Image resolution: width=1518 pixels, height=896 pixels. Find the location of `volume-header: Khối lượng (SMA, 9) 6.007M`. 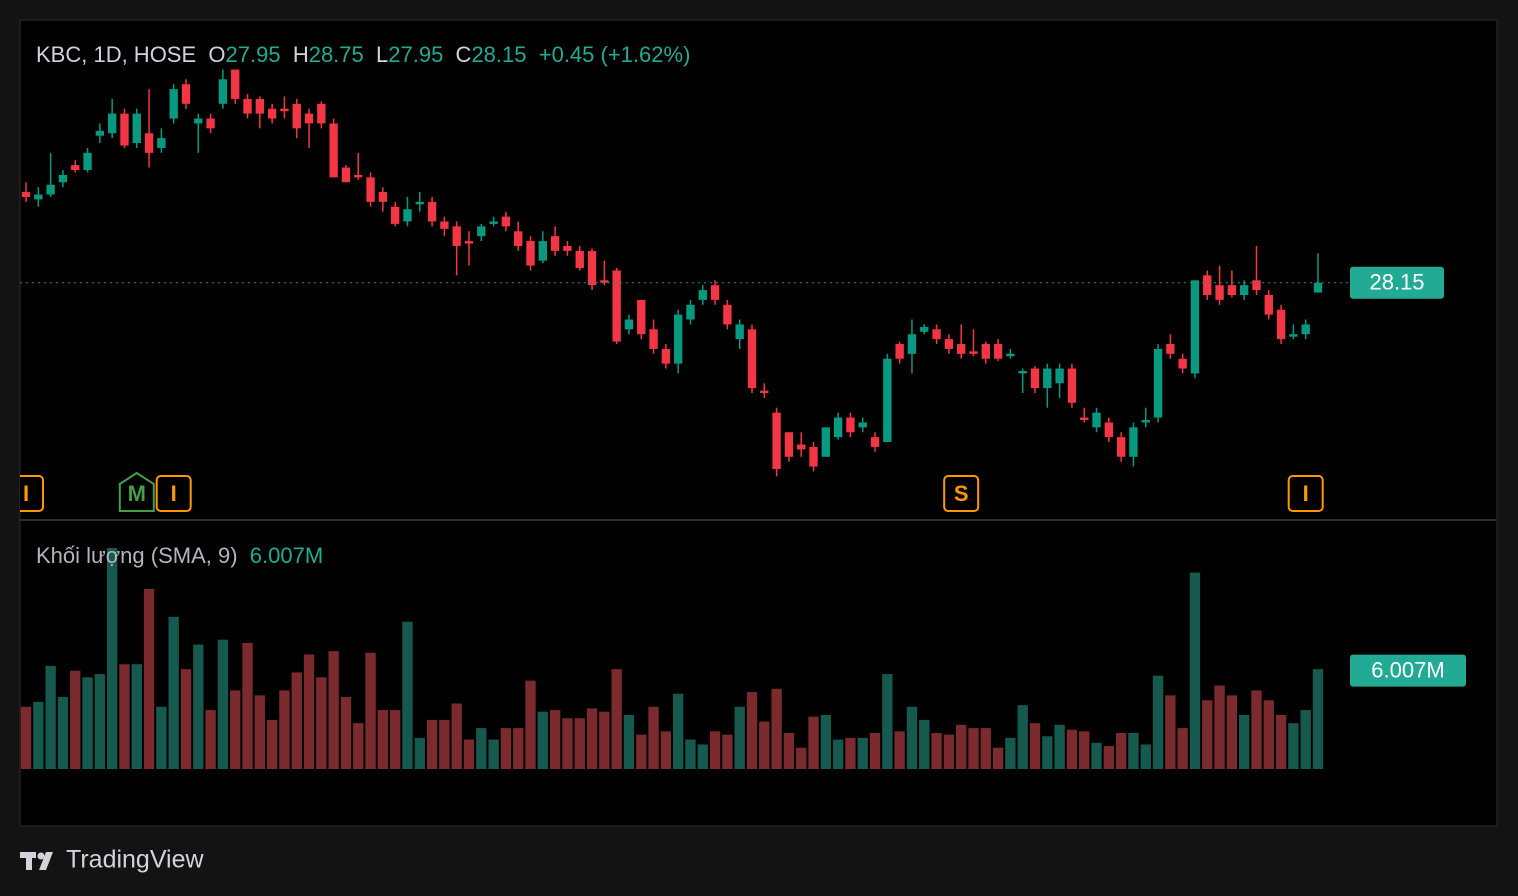

volume-header: Khối lượng (SMA, 9) 6.007M is located at coordinates (179, 556).